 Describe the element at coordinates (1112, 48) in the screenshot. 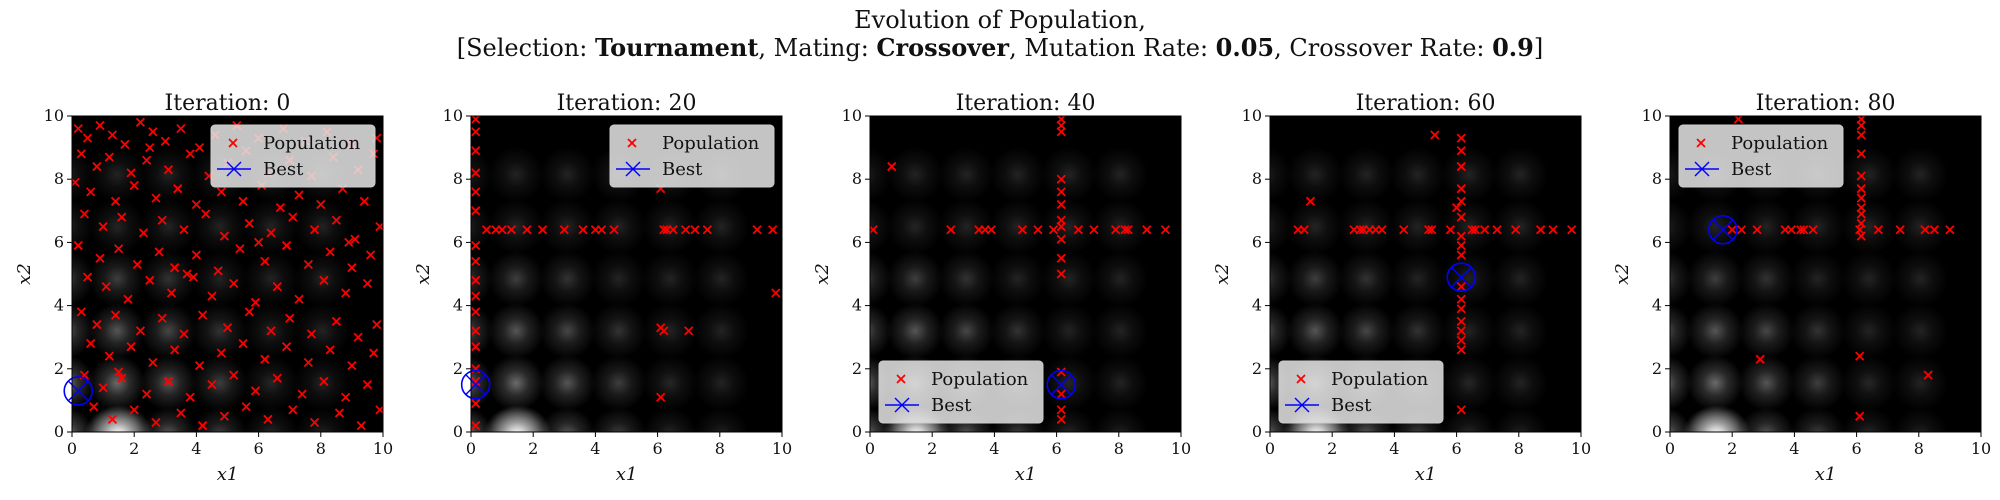

I see `suptitle-part: , Mutation Rate:` at that location.